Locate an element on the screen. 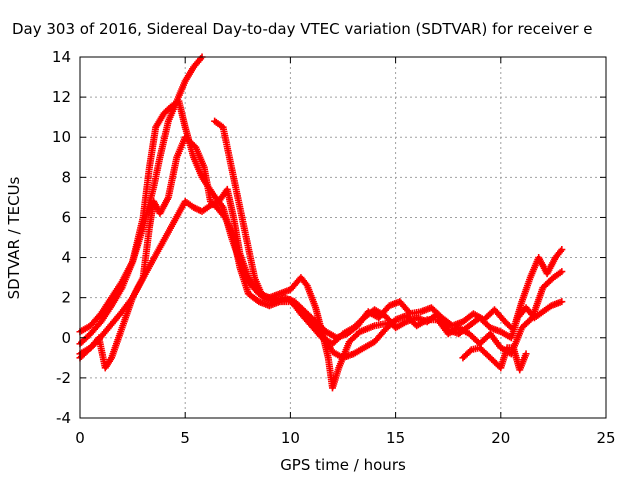 The height and width of the screenshot is (480, 640). x-tick-label: 0 is located at coordinates (80, 438).